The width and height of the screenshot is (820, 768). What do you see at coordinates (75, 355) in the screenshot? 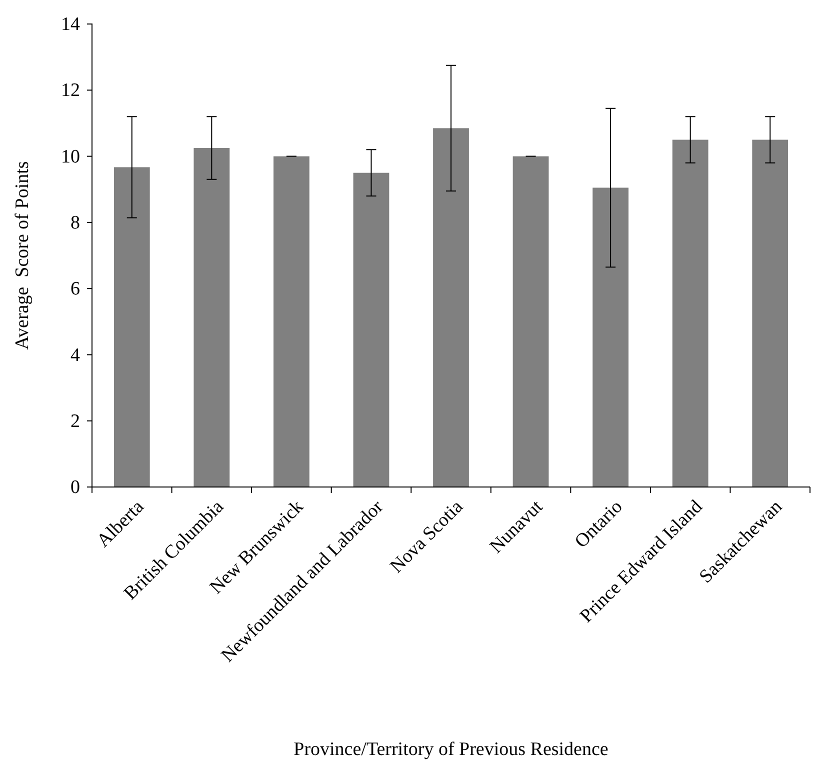
I see `y-tick-label: 4` at bounding box center [75, 355].